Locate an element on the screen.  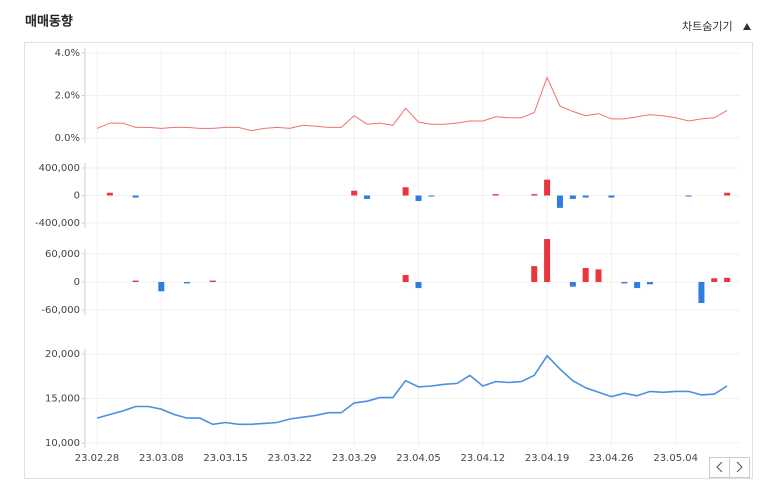
nav-next is located at coordinates (739, 467).